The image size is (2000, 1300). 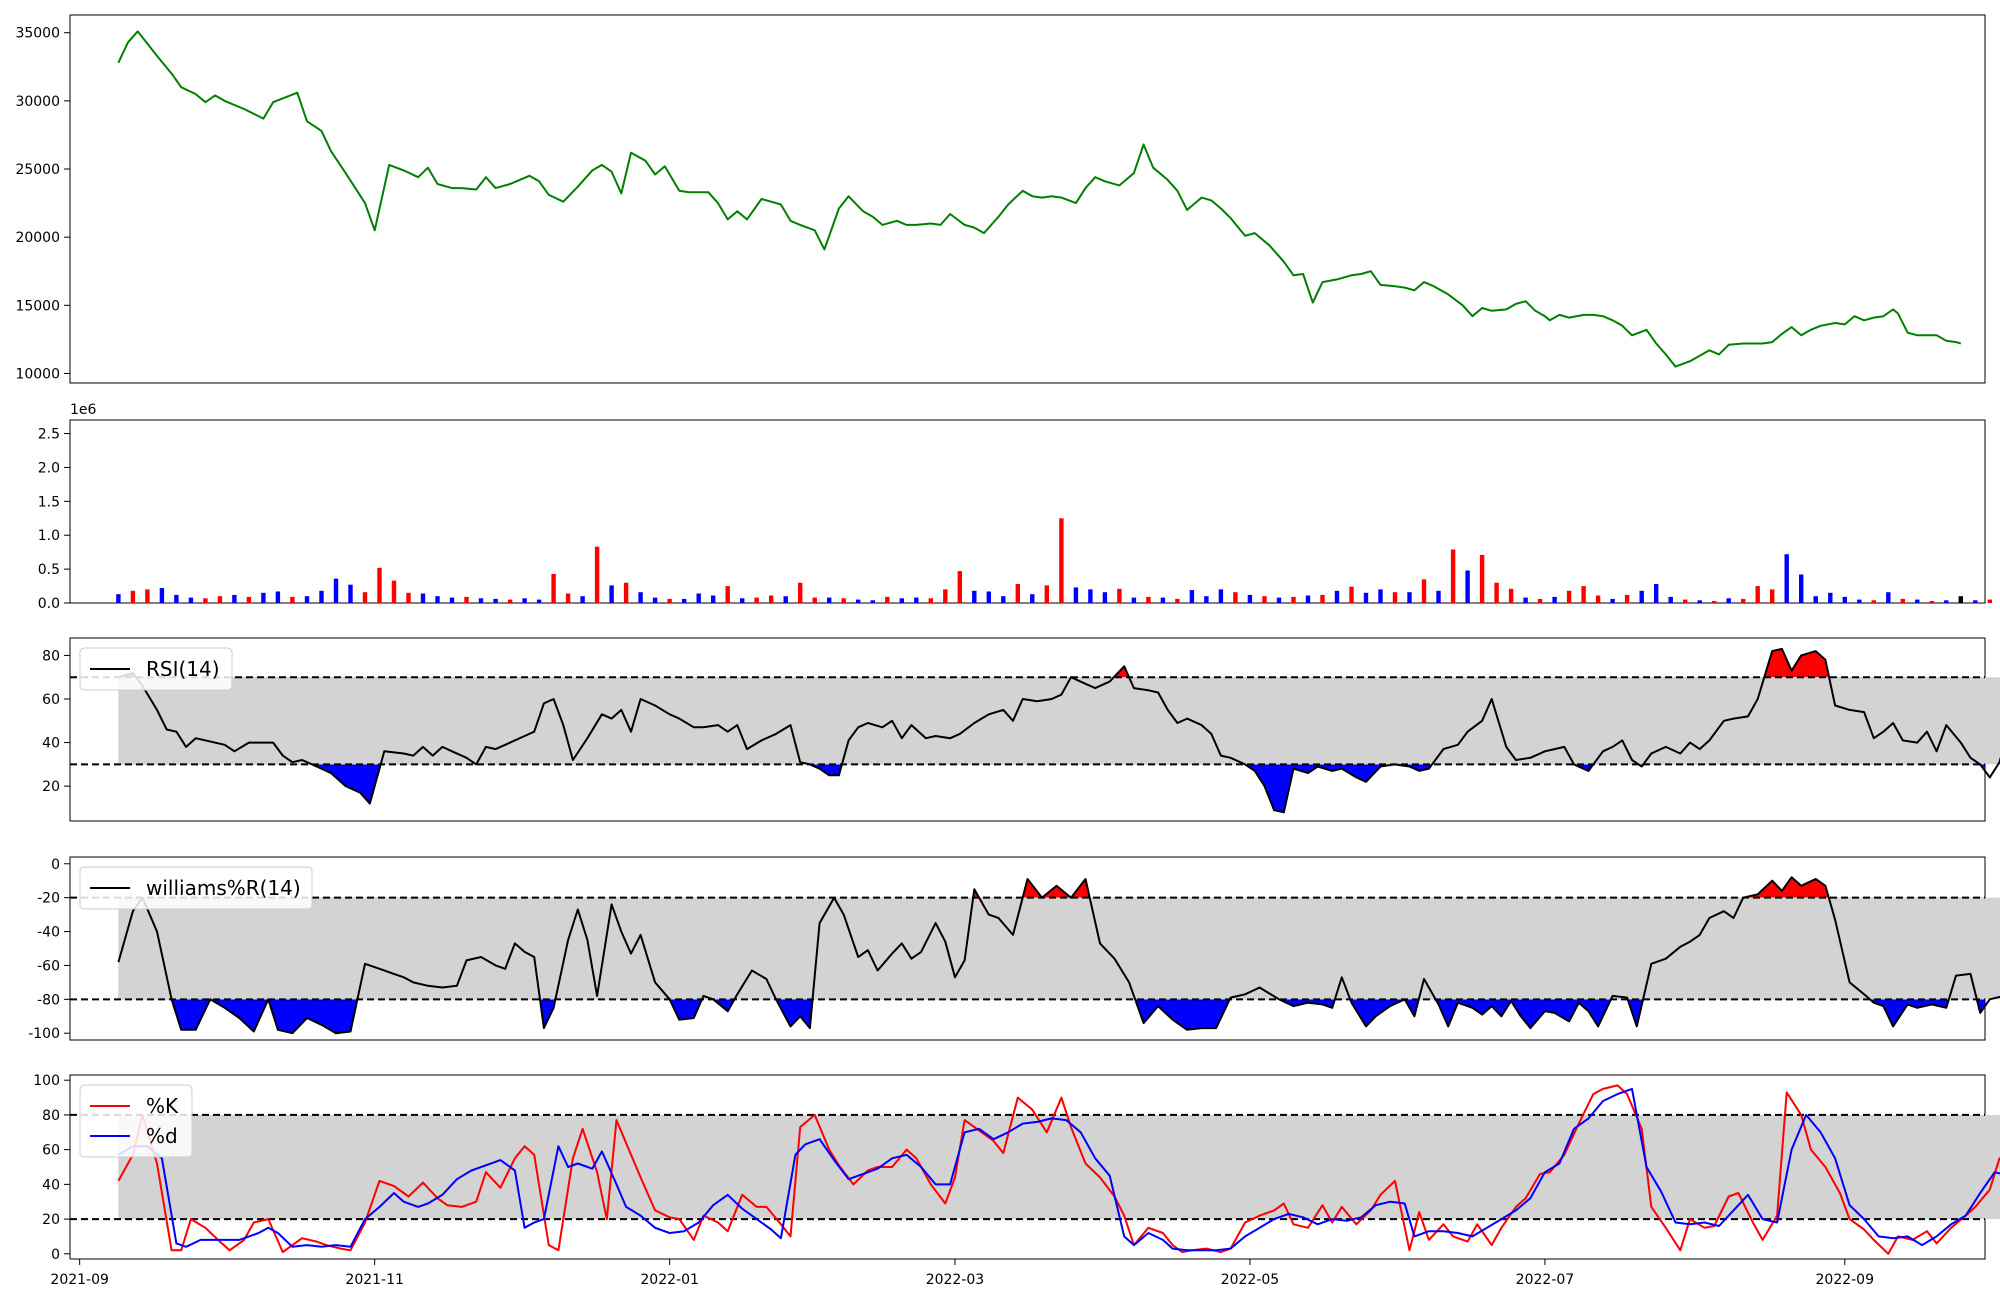 I want to click on williams-ytick-label: -40, so click(x=48, y=933).